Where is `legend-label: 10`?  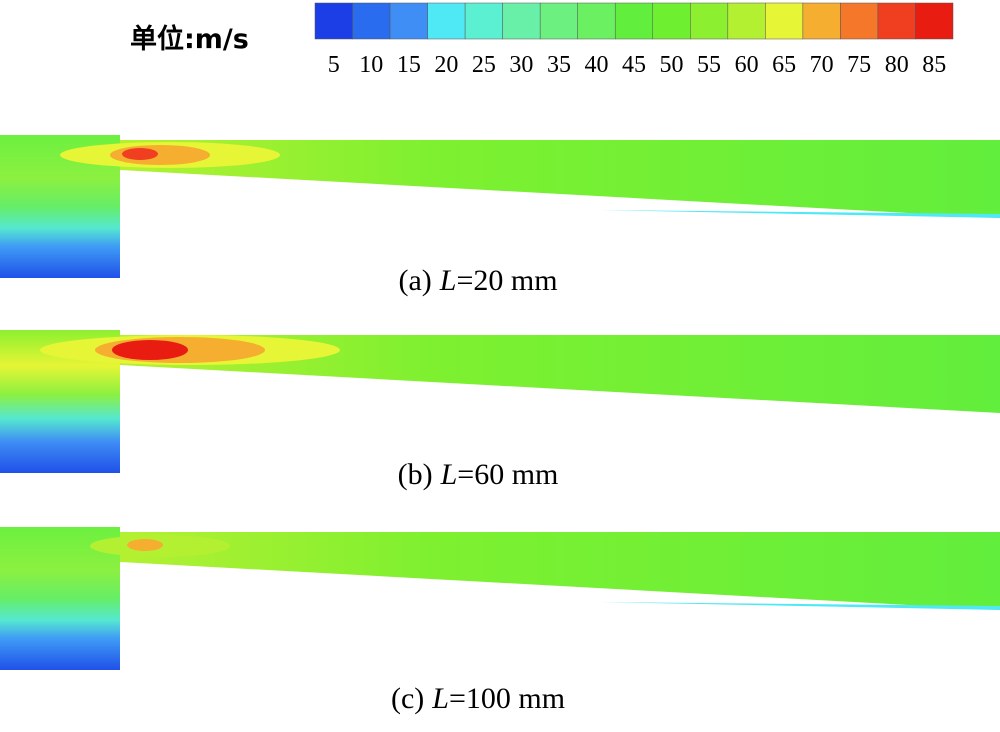
legend-label: 10 is located at coordinates (371, 65).